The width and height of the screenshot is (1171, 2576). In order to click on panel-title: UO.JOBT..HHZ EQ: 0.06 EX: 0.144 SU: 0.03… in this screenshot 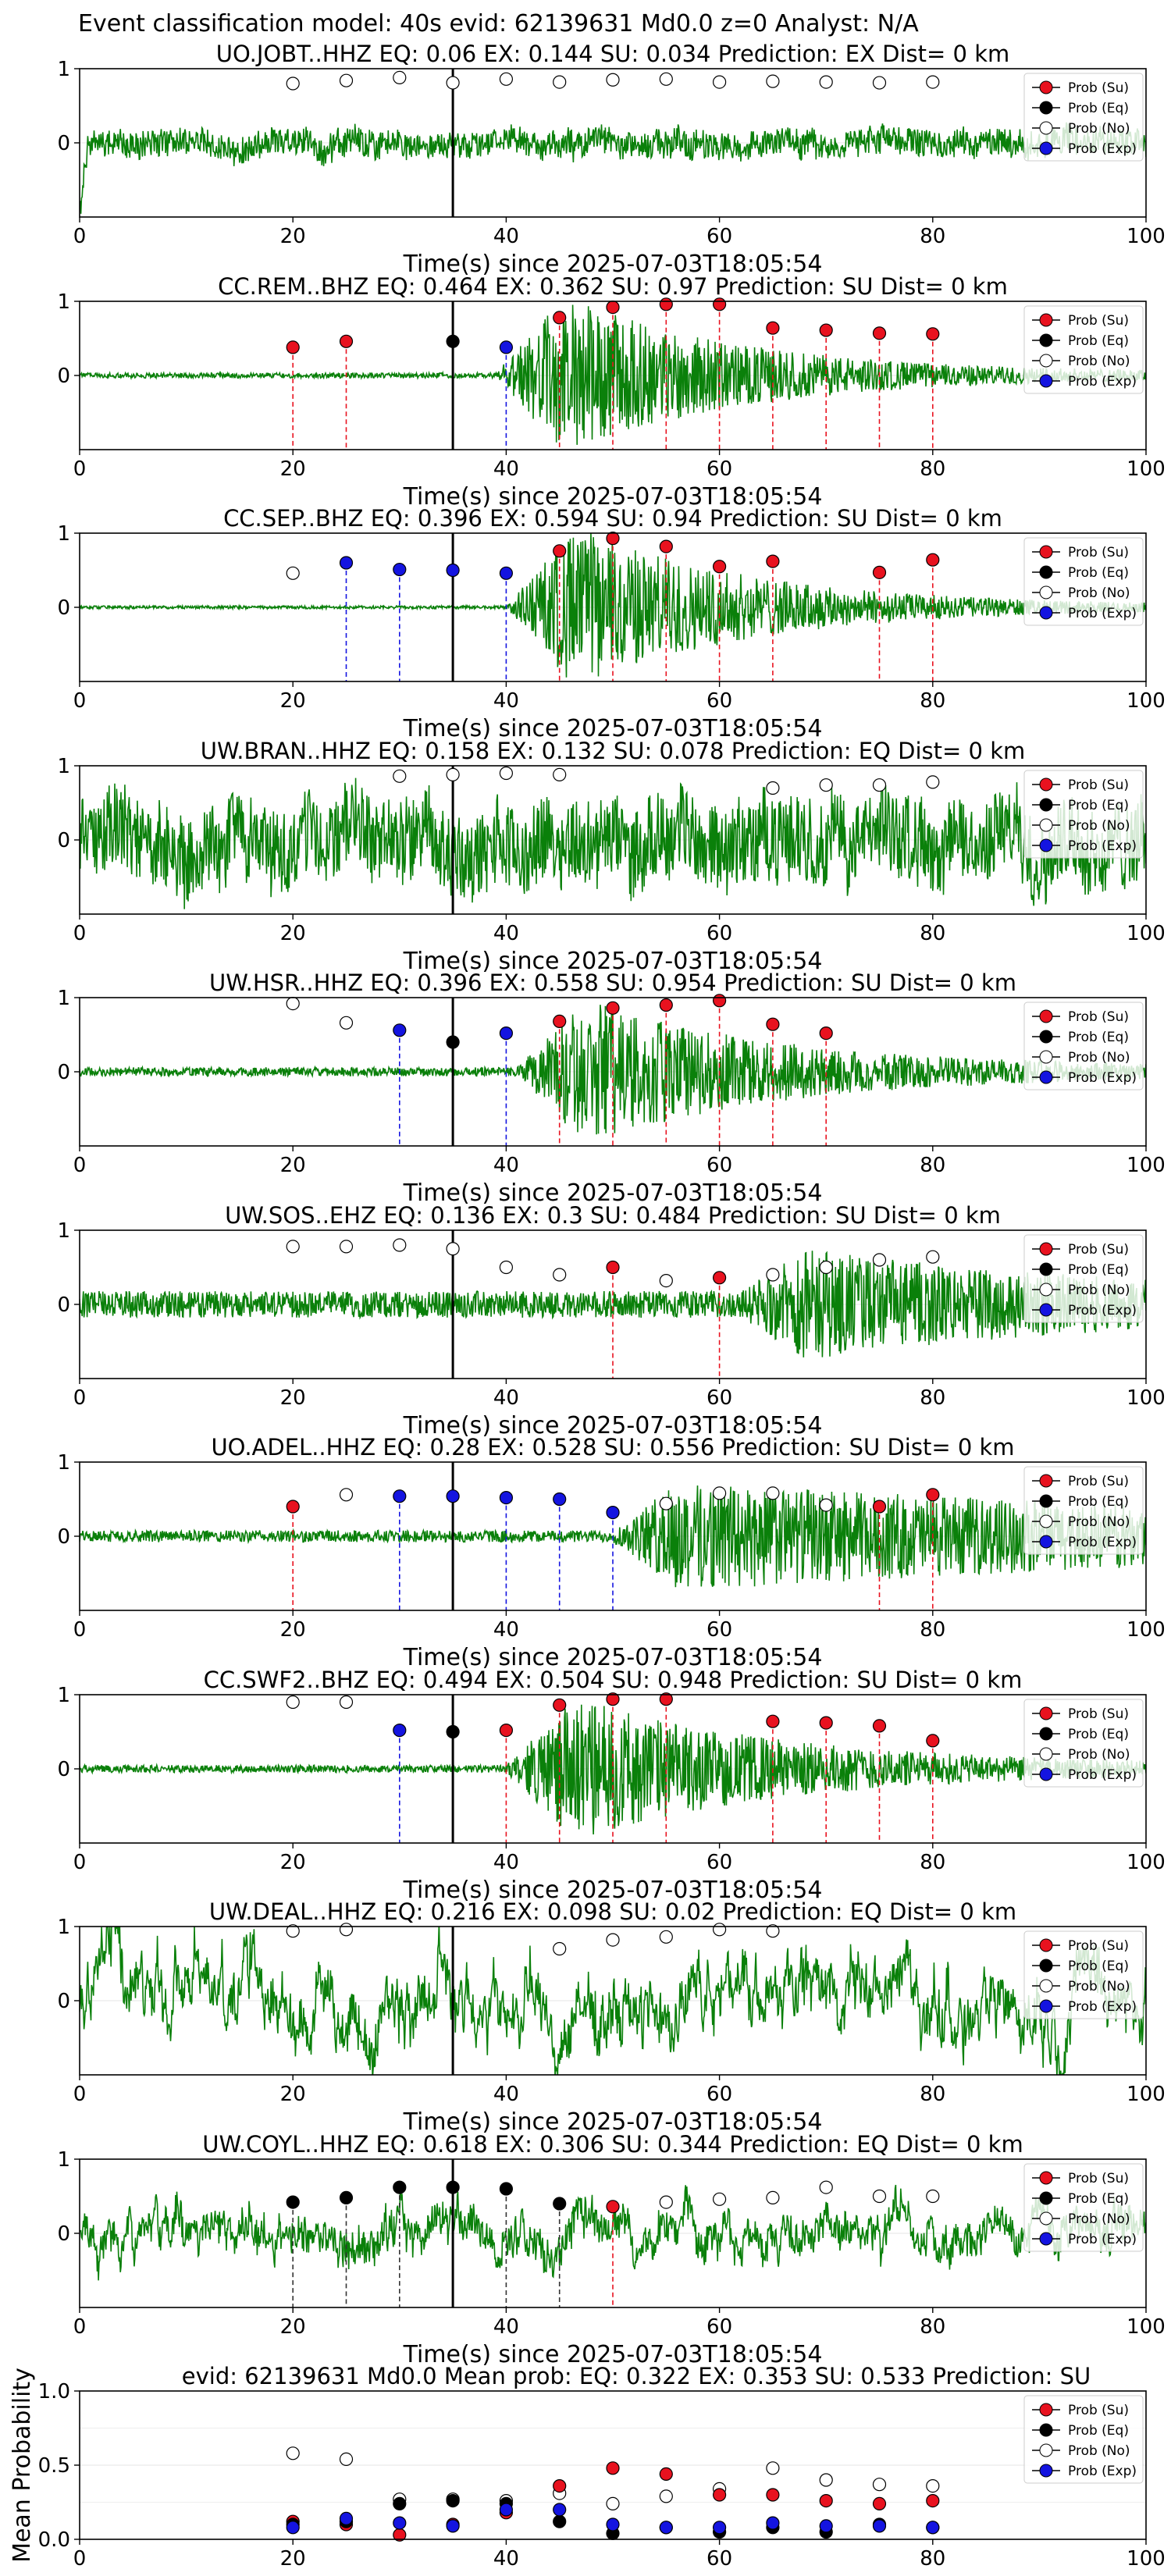, I will do `click(613, 54)`.